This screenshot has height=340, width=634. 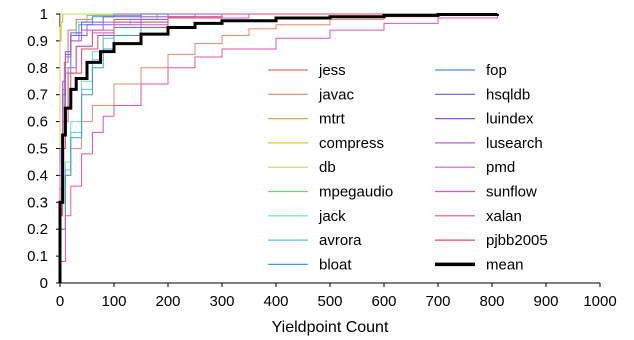 I want to click on x-tick-label: 300, so click(x=221, y=301).